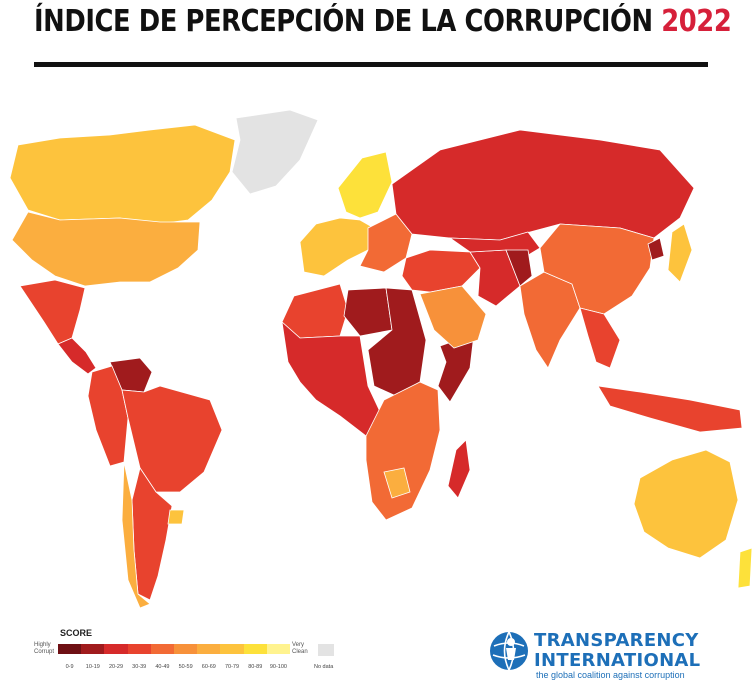 The height and width of the screenshot is (680, 756). I want to click on region-libya, so click(368, 312).